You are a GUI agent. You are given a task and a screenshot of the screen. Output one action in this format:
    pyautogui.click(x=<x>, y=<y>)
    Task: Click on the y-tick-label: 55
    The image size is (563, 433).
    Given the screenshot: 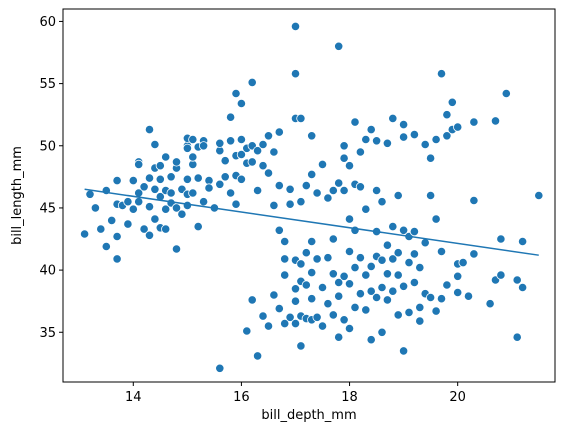 What is the action you would take?
    pyautogui.click(x=47, y=84)
    